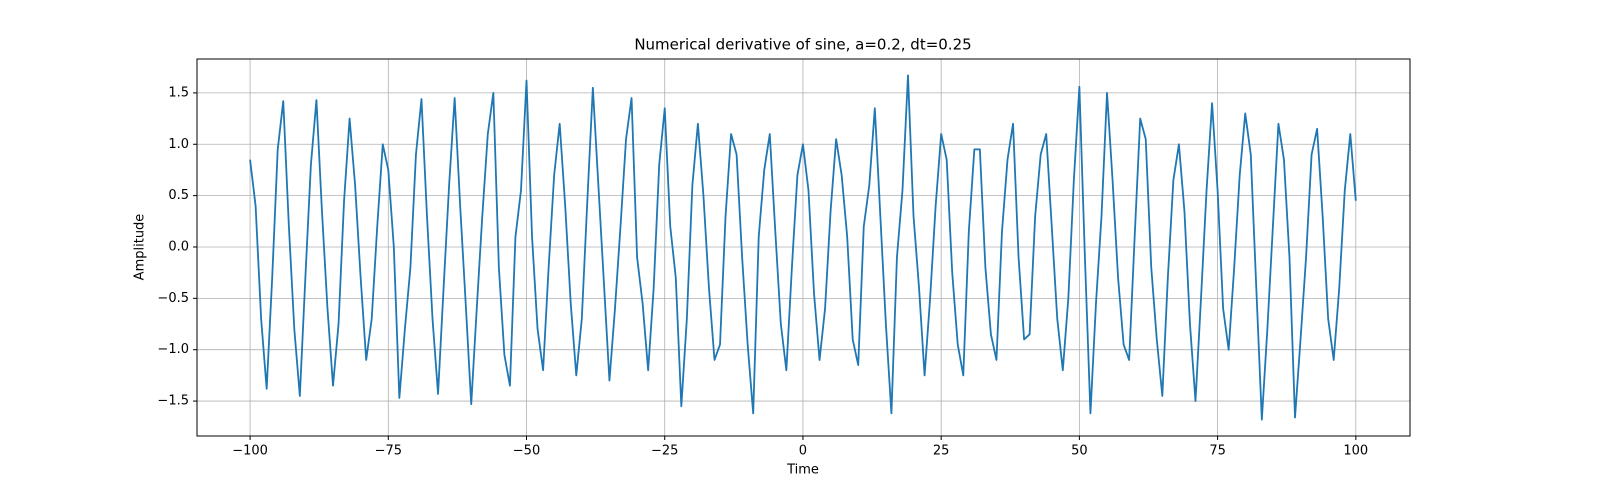 Image resolution: width=1600 pixels, height=500 pixels. What do you see at coordinates (178, 246) in the screenshot?
I see `y-tick-label: 0.0` at bounding box center [178, 246].